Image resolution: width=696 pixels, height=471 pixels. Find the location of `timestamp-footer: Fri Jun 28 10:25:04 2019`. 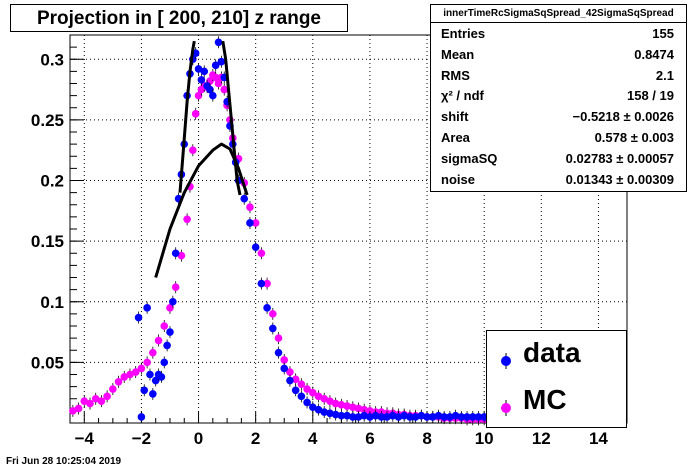

timestamp-footer: Fri Jun 28 10:25:04 2019 is located at coordinates (64, 461).